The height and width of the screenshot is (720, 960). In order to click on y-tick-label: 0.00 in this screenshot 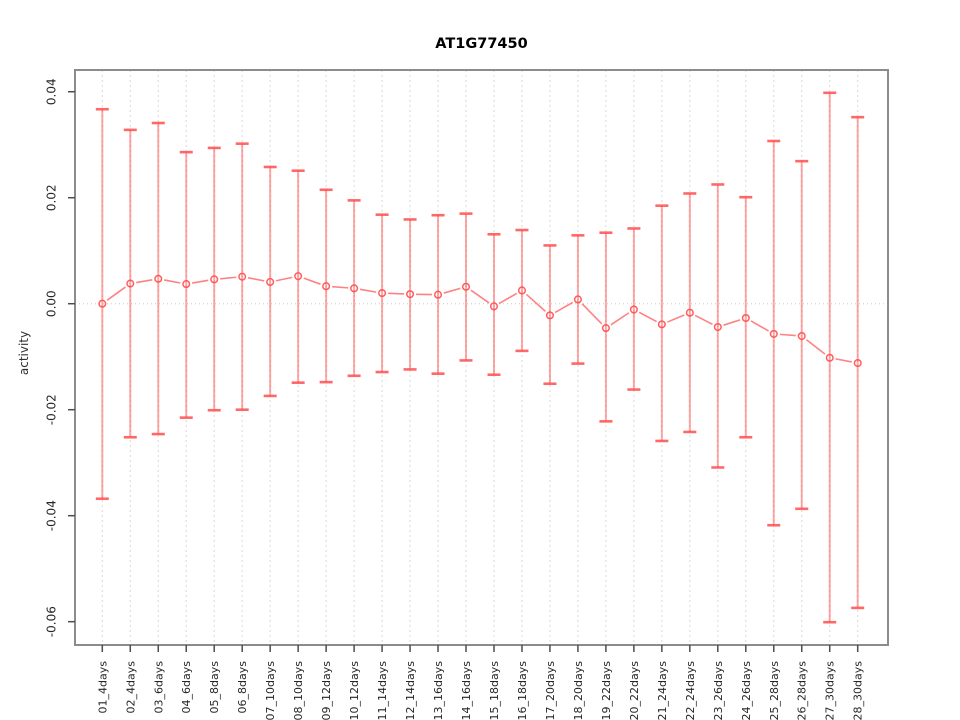, I will do `click(52, 303)`.